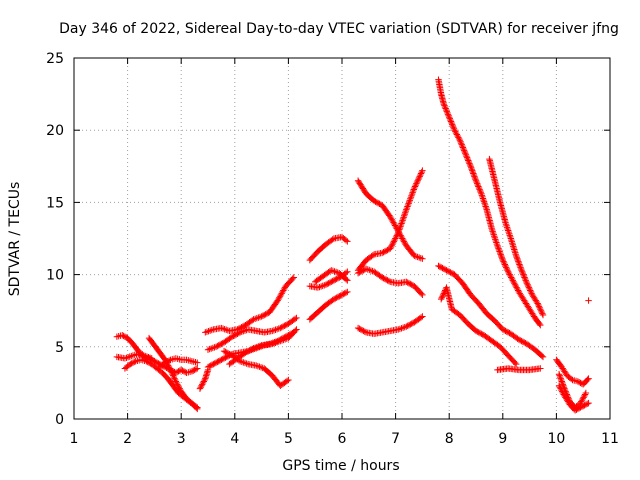 The width and height of the screenshot is (640, 480). What do you see at coordinates (556, 439) in the screenshot?
I see `x-tick-label: 10` at bounding box center [556, 439].